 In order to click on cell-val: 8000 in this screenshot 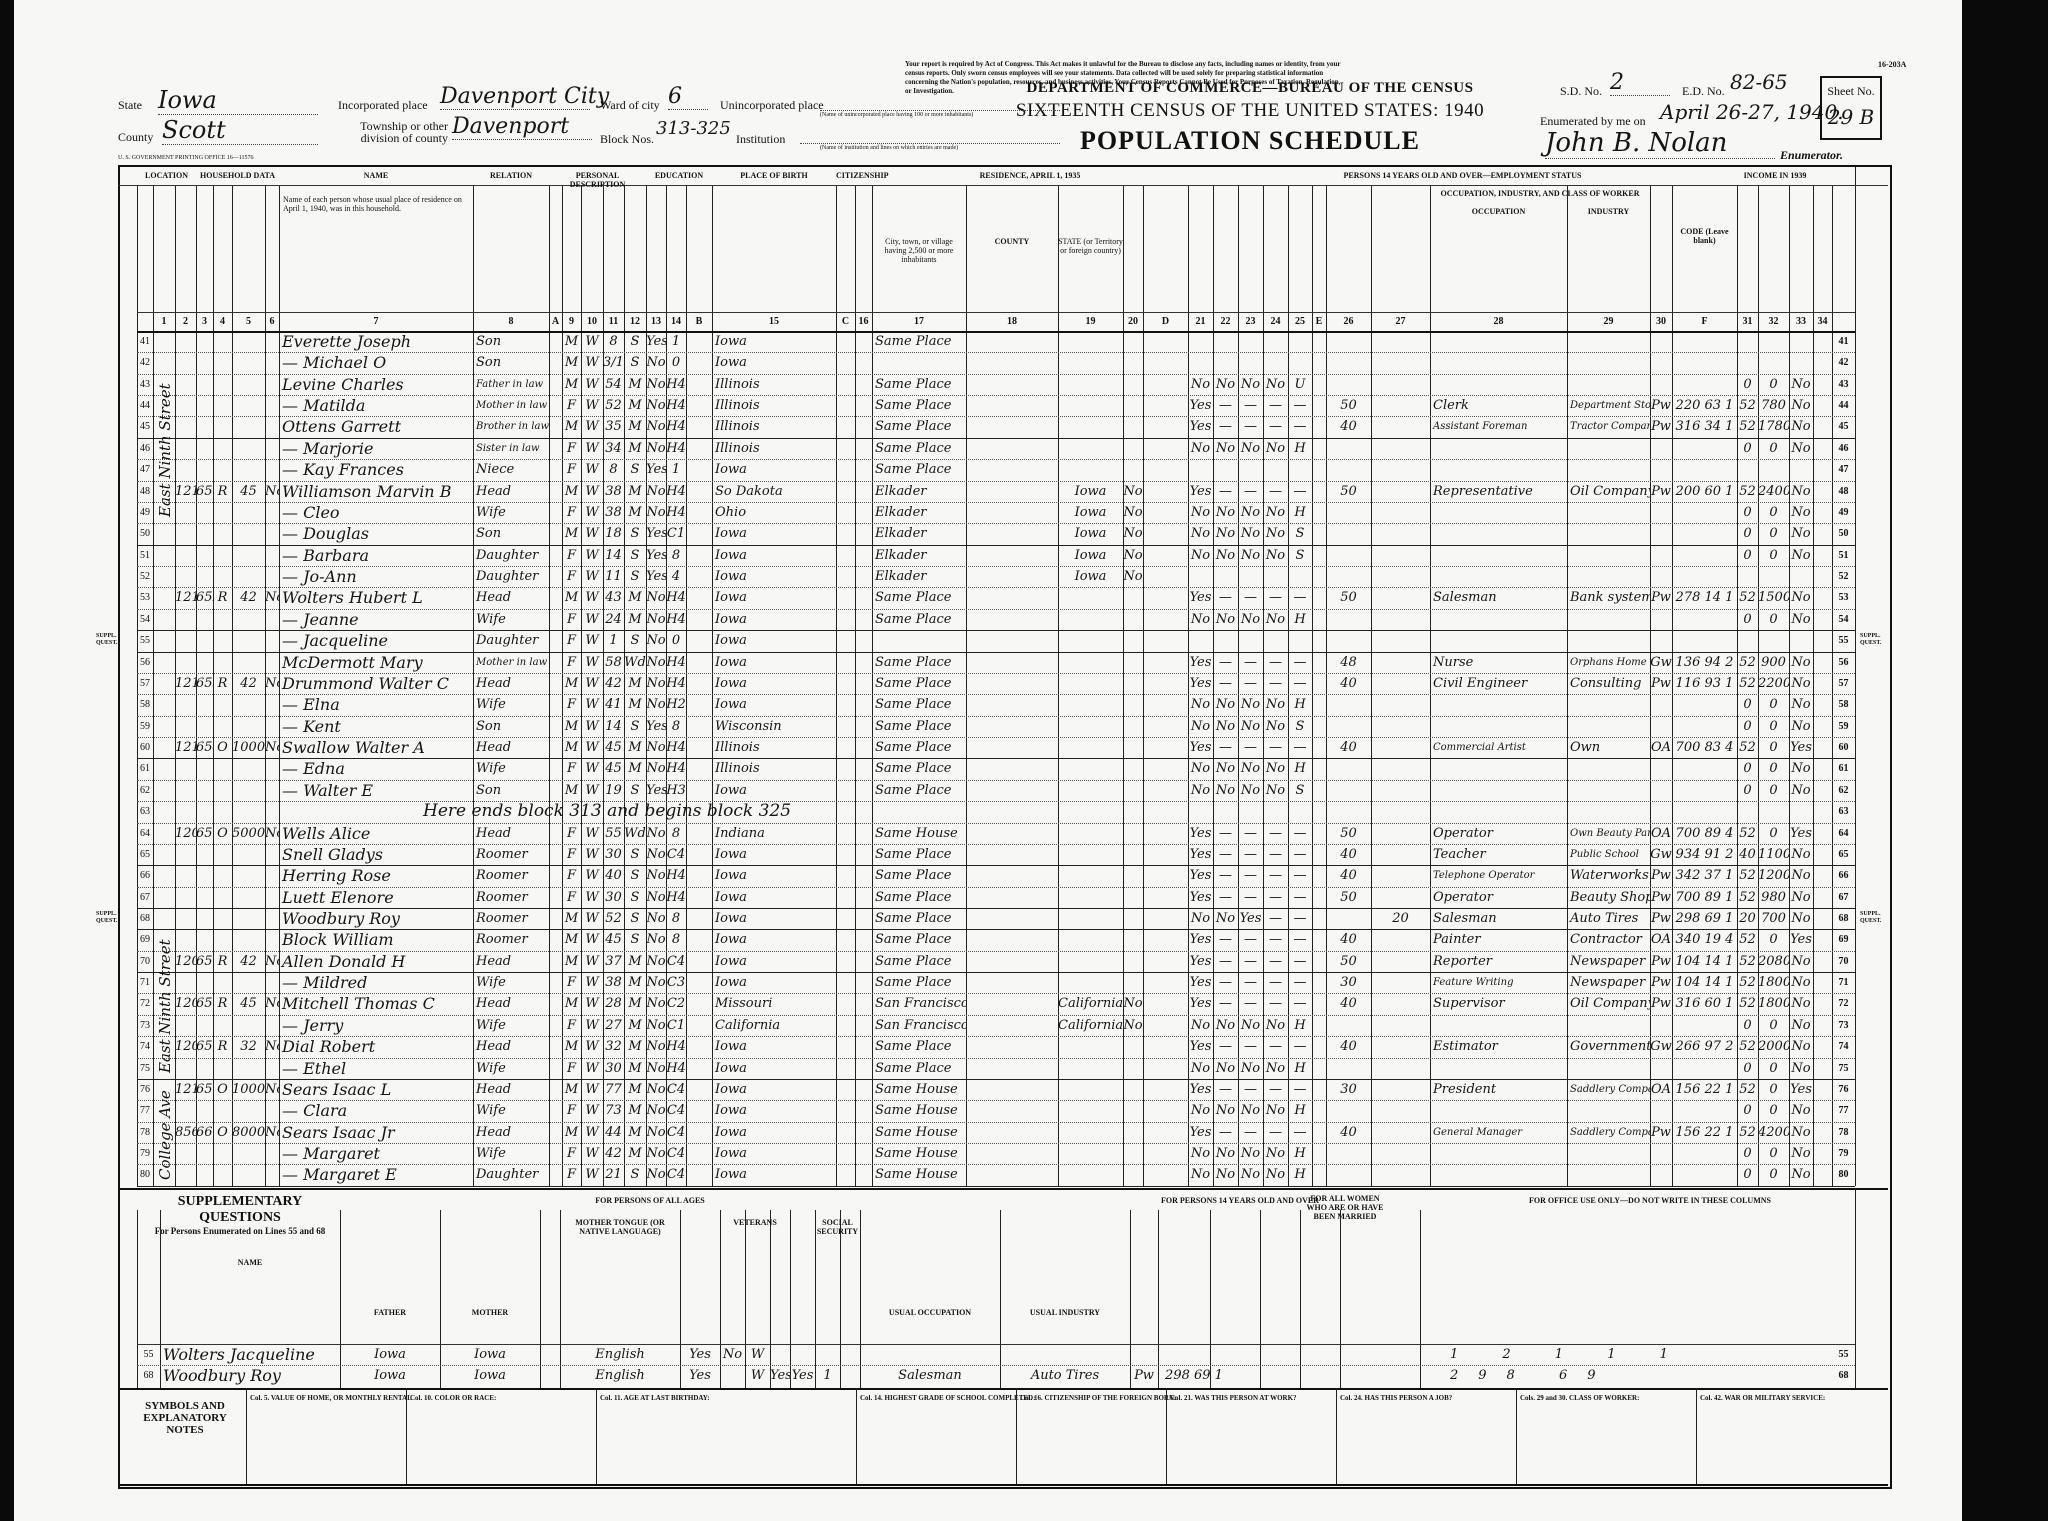, I will do `click(248, 1132)`.